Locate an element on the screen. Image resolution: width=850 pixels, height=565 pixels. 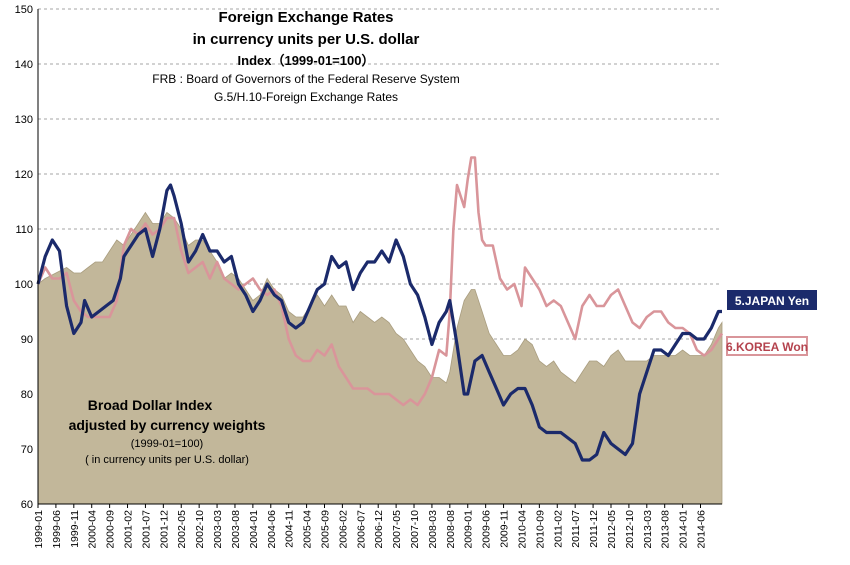
y-tick-label-100: 100 is located at coordinates (24, 285).